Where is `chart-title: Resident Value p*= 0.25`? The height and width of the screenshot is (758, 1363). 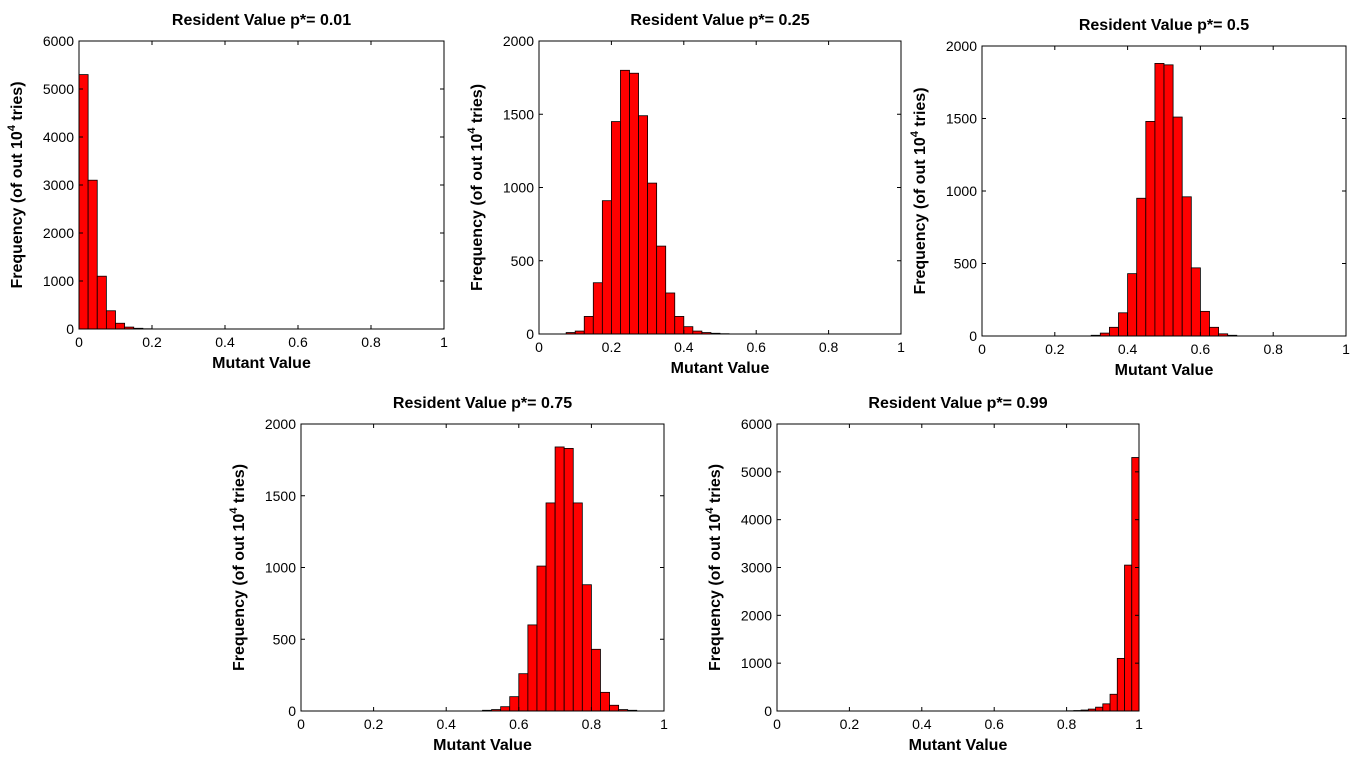 chart-title: Resident Value p*= 0.25 is located at coordinates (719, 20).